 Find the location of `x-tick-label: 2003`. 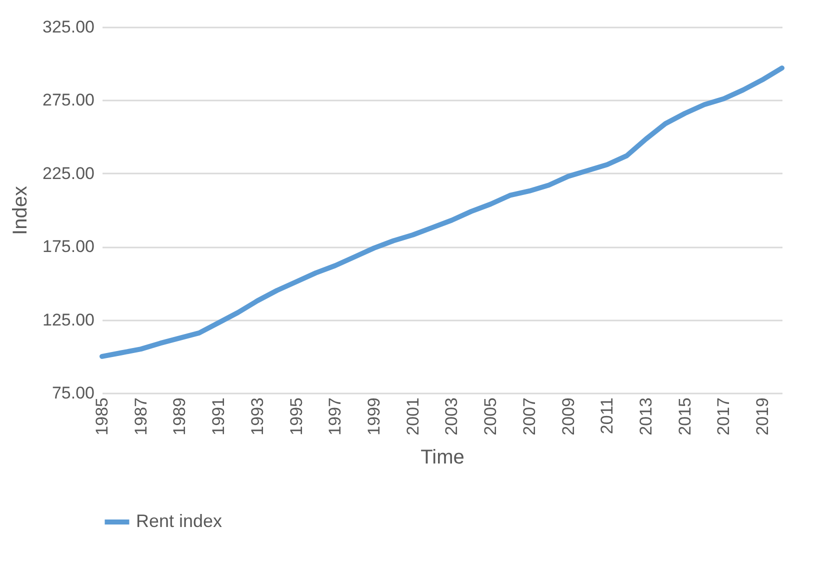

x-tick-label: 2003 is located at coordinates (452, 417).